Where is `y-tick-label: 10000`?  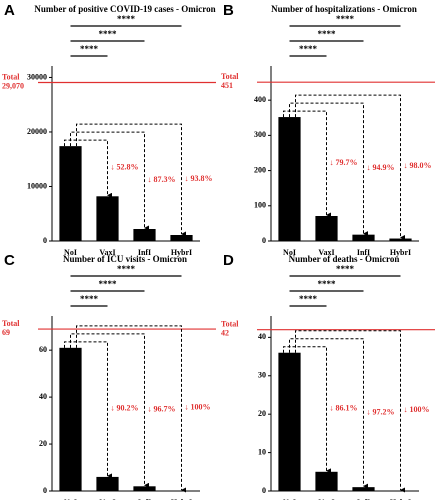 y-tick-label: 10000 is located at coordinates (37, 185).